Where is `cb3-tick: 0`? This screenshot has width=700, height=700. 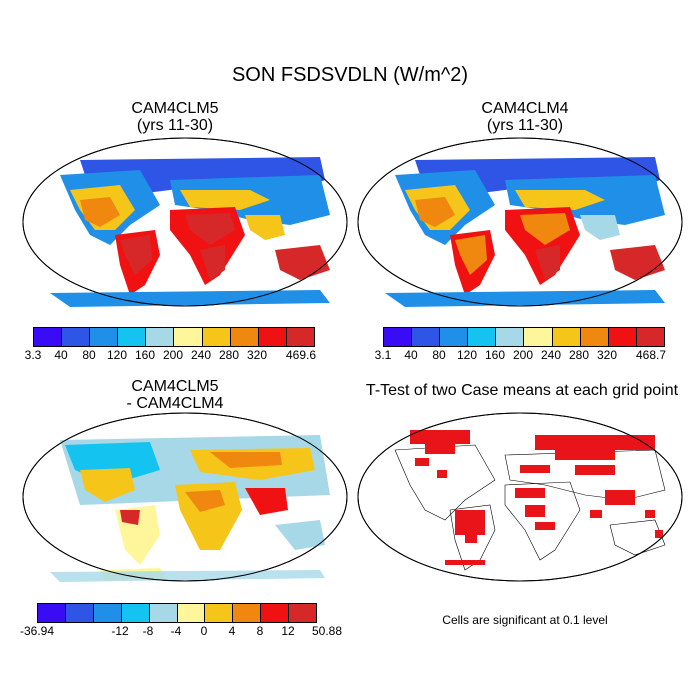
cb3-tick: 0 is located at coordinates (204, 631).